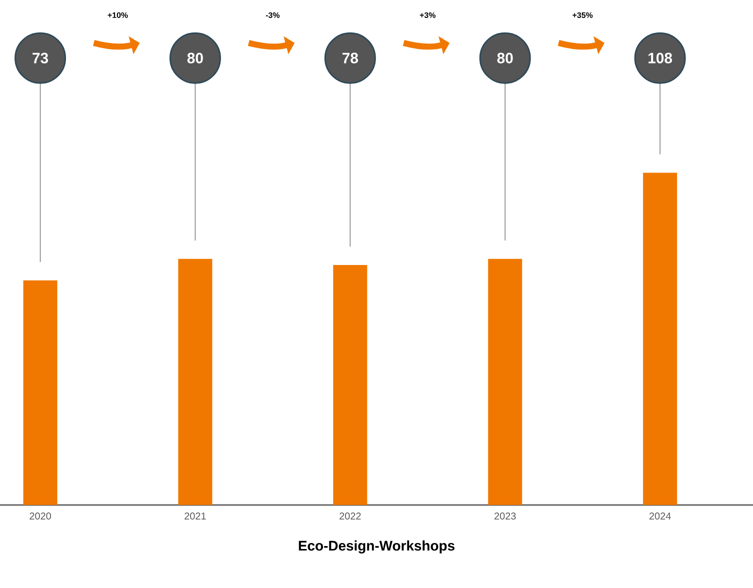 This screenshot has width=753, height=588. What do you see at coordinates (660, 58) in the screenshot?
I see `data-label: 108` at bounding box center [660, 58].